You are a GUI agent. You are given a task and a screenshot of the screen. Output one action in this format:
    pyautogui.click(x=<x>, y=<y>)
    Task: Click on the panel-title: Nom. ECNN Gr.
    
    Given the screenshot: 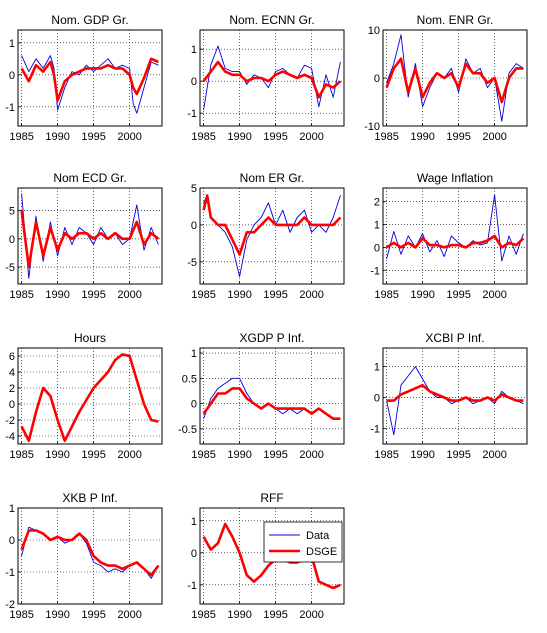 What is the action you would take?
    pyautogui.click(x=271, y=20)
    